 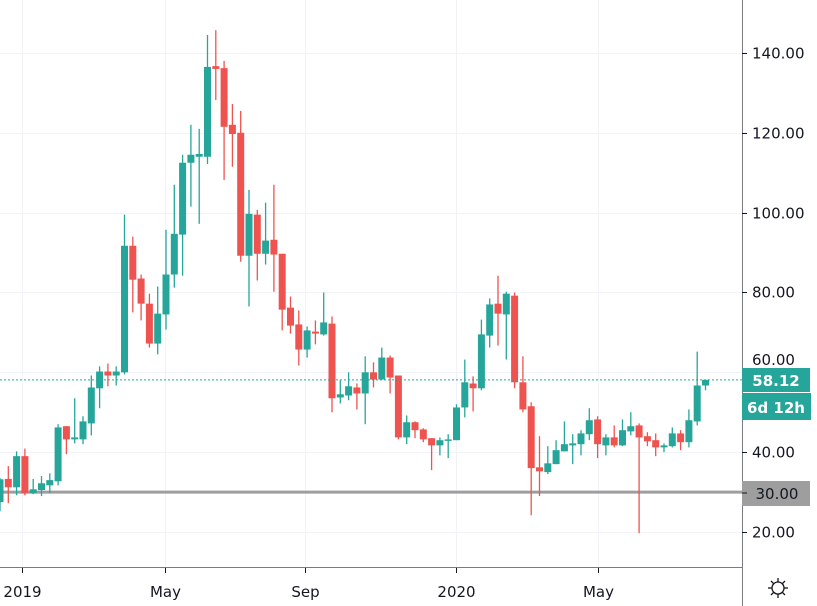 What do you see at coordinates (22, 592) in the screenshot?
I see `x-tick-label: 2019` at bounding box center [22, 592].